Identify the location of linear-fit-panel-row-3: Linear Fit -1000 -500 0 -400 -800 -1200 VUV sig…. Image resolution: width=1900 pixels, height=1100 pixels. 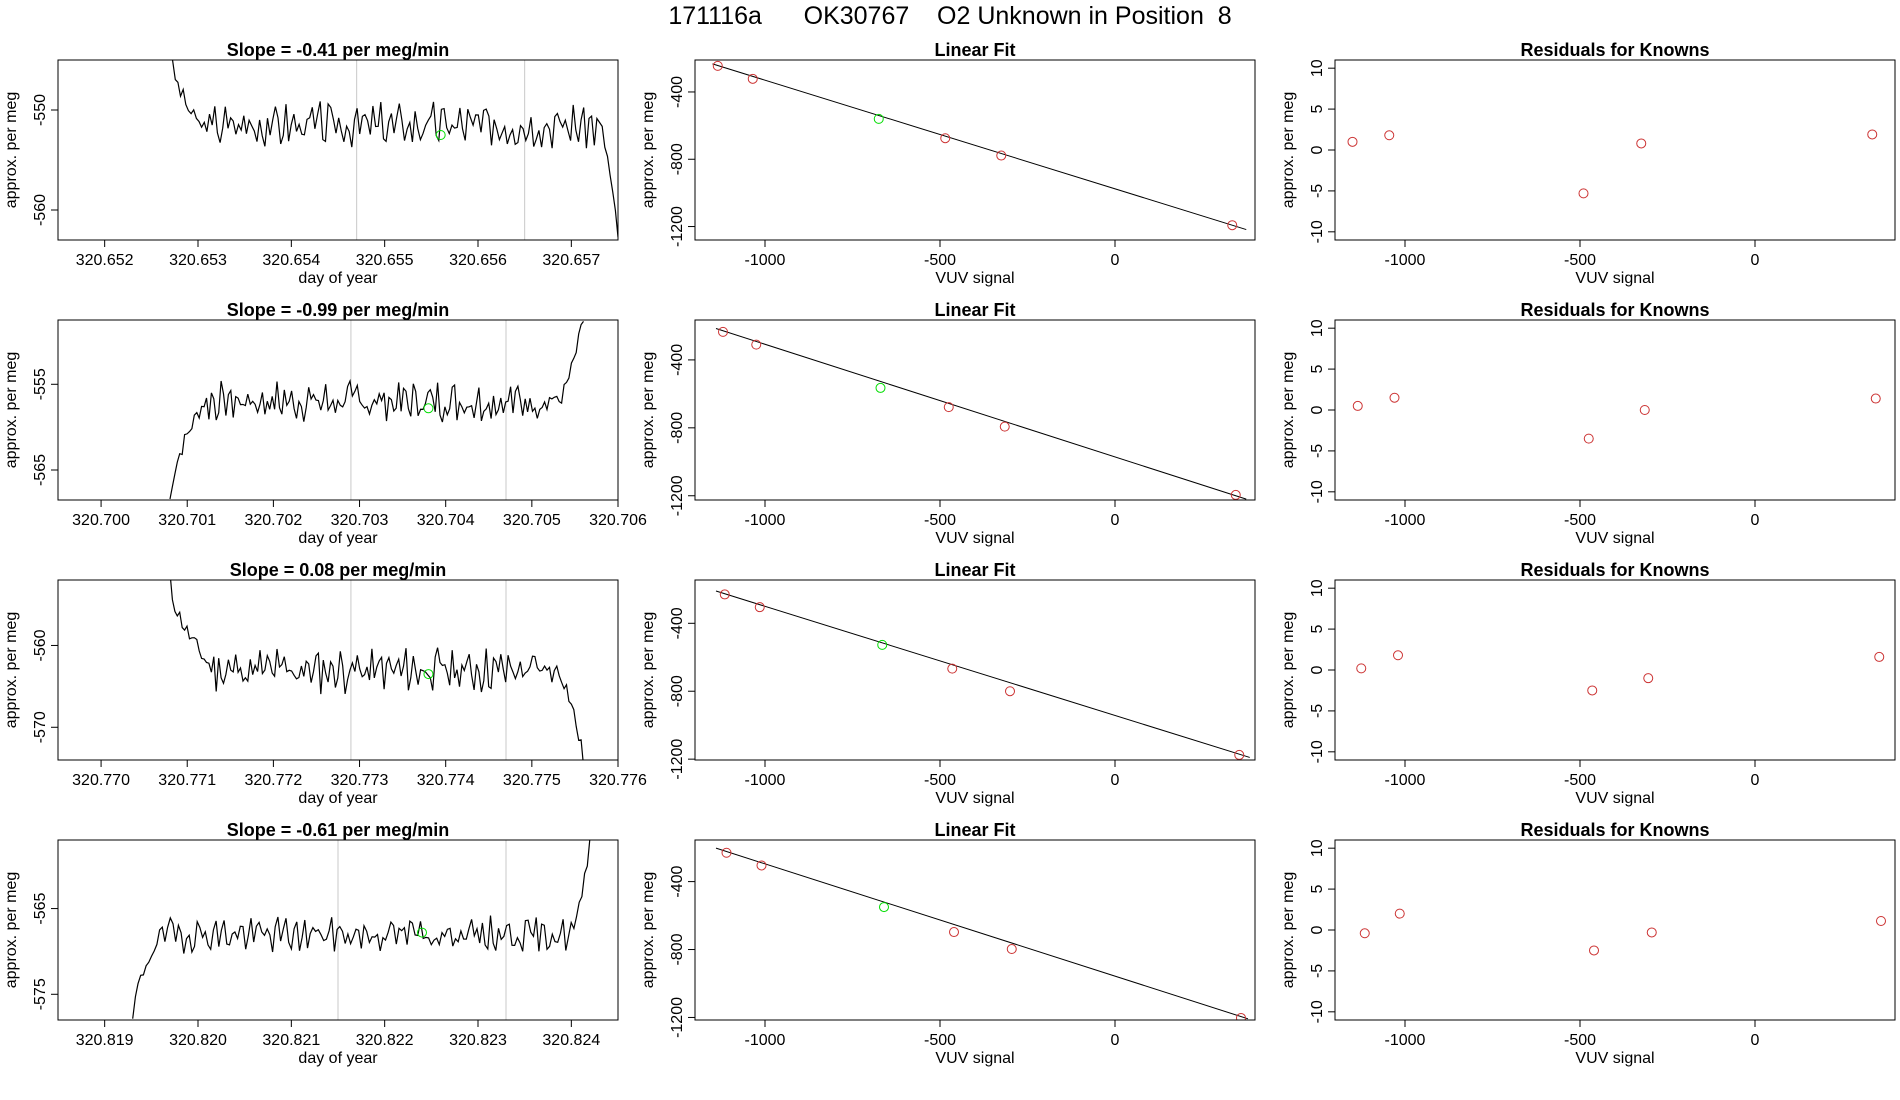
(948, 683).